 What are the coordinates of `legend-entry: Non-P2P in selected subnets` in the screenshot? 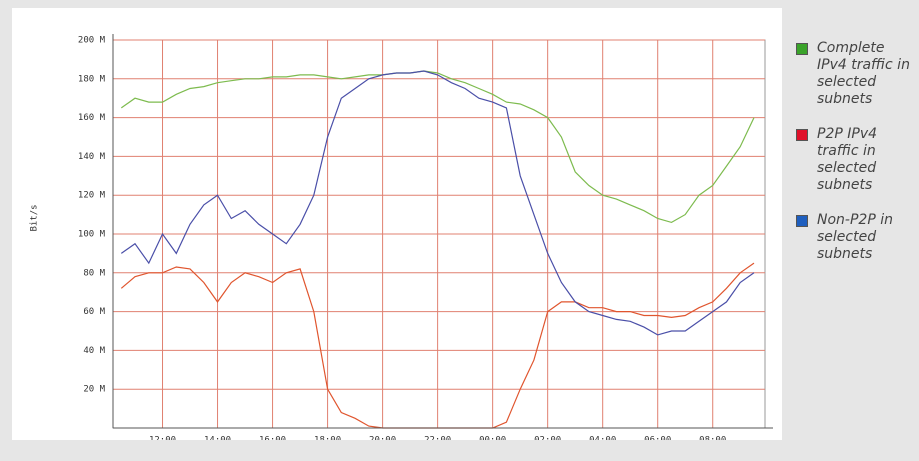 It's located at (853, 237).